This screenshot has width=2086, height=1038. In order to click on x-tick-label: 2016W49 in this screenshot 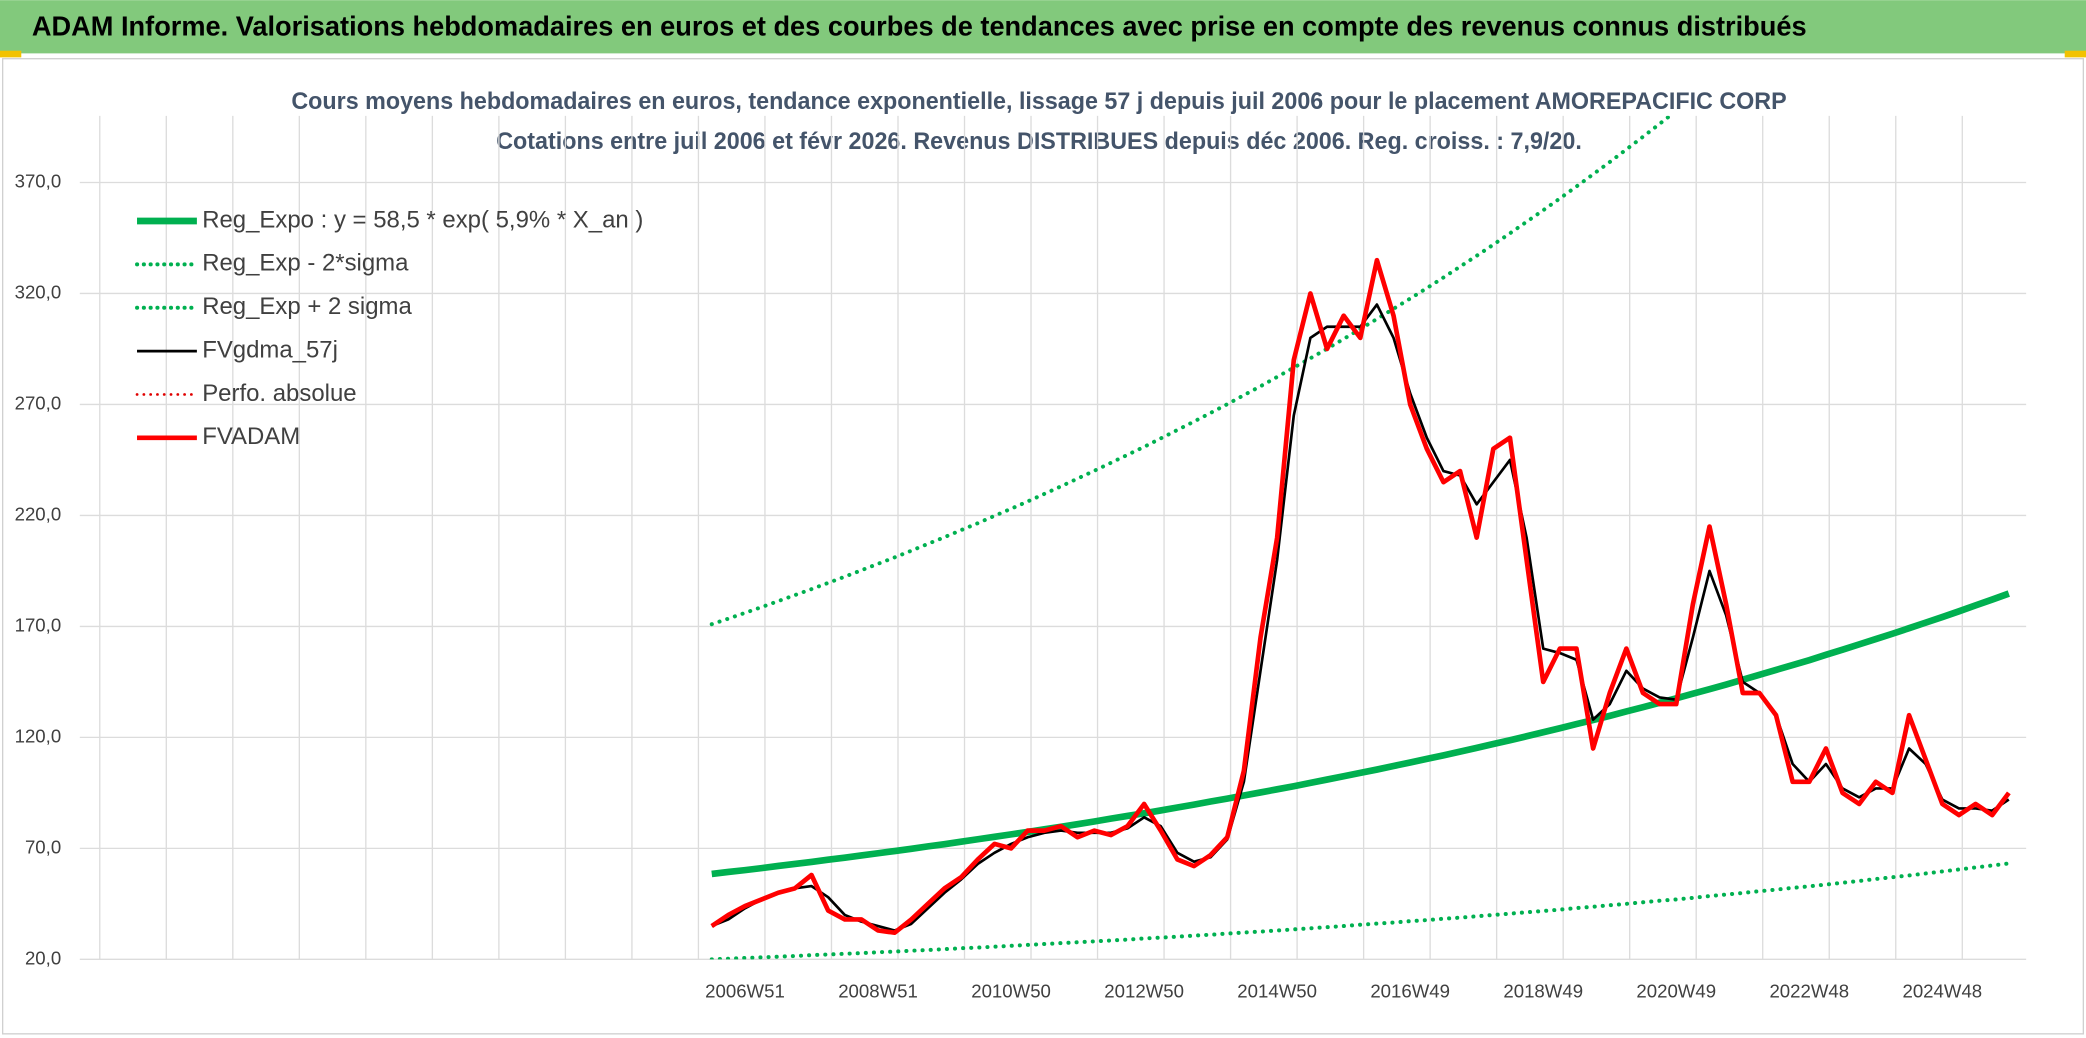, I will do `click(1410, 991)`.